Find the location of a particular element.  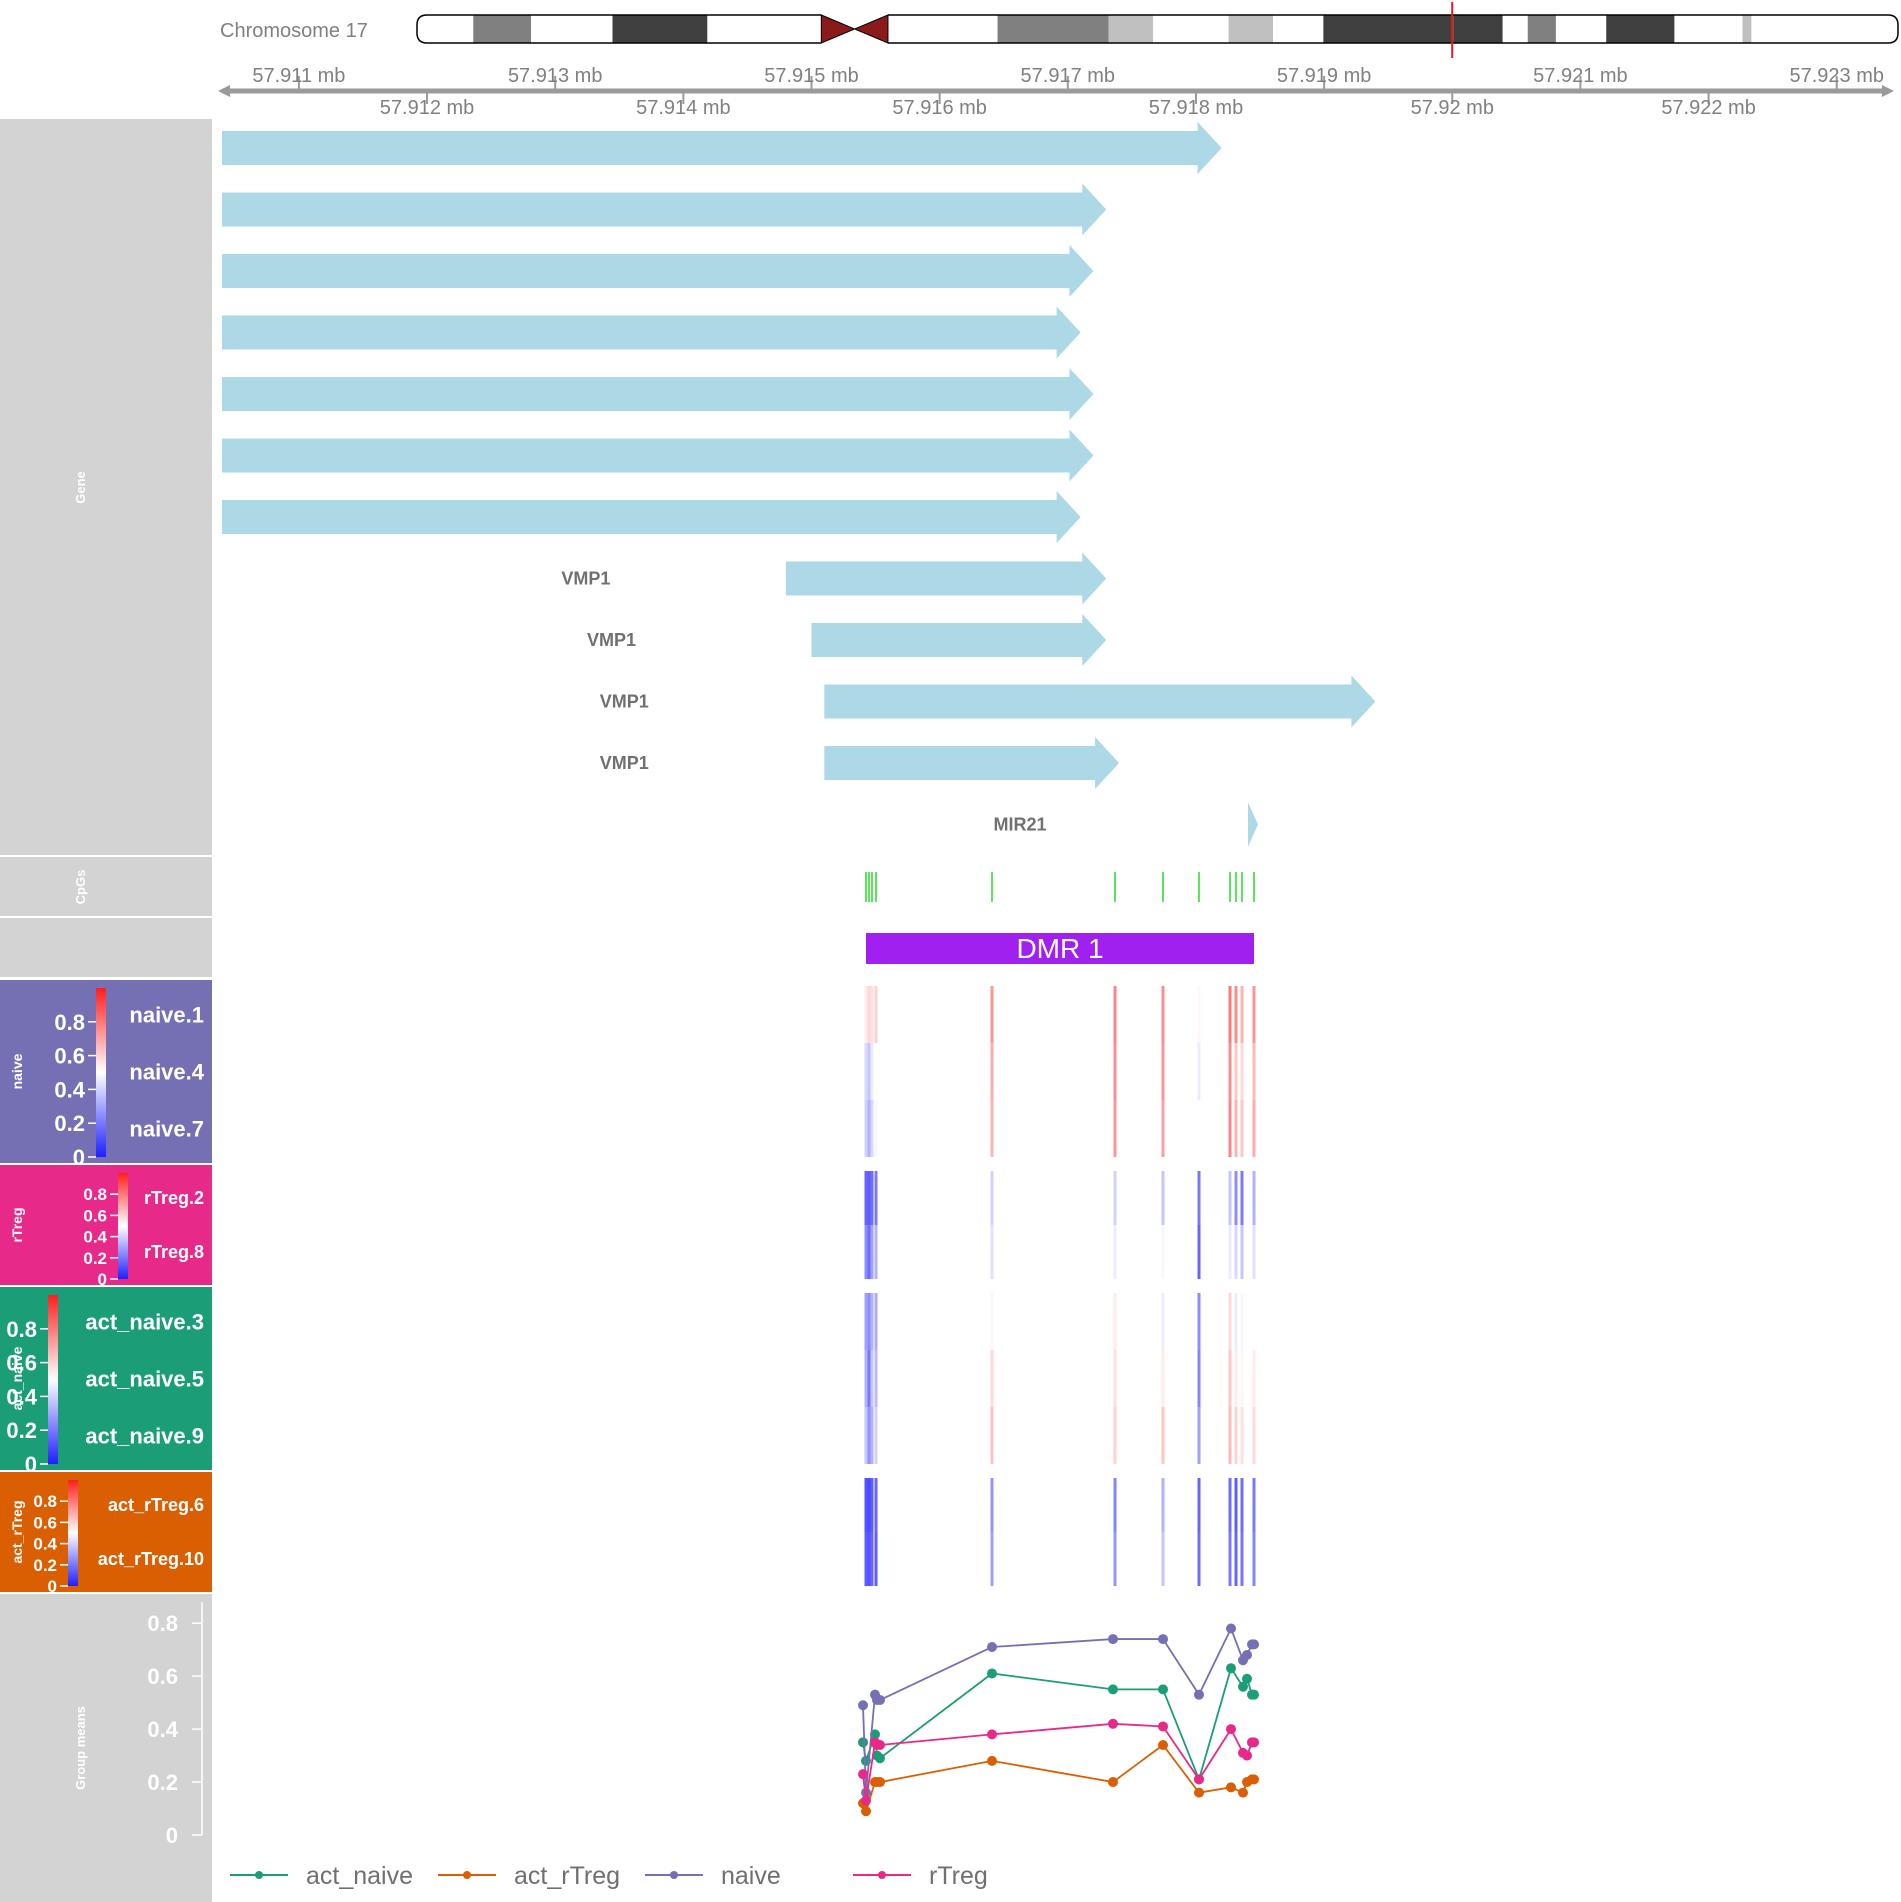

scale-tick-label: 0.4 is located at coordinates (69, 1089).